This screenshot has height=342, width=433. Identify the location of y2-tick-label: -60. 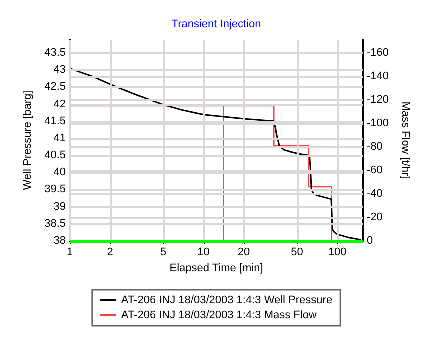
(375, 170).